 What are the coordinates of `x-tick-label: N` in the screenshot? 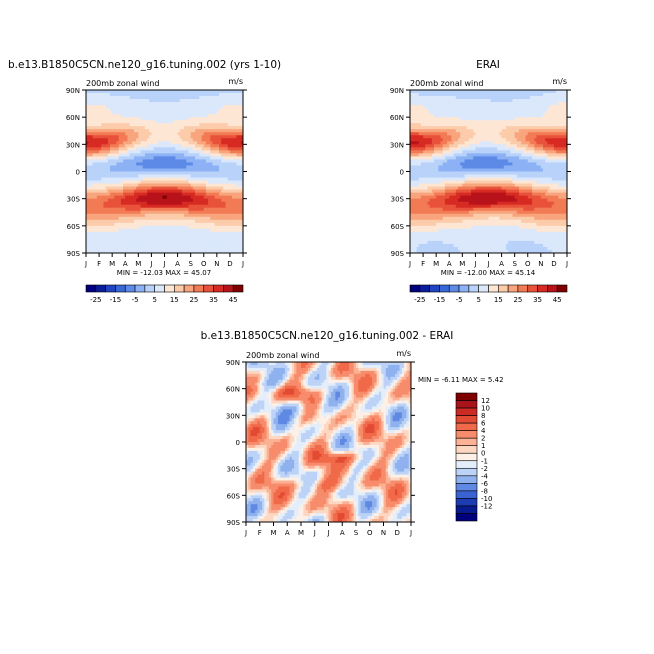 It's located at (216, 264).